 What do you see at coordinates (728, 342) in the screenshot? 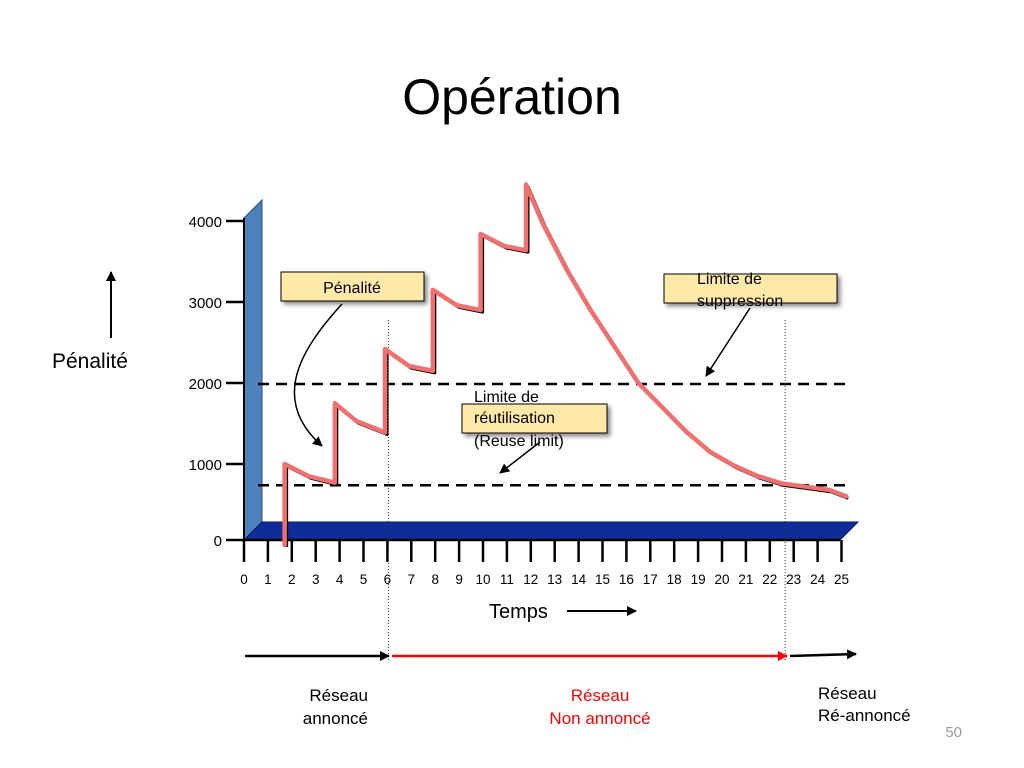
I see `callout-suppress-pointer` at bounding box center [728, 342].